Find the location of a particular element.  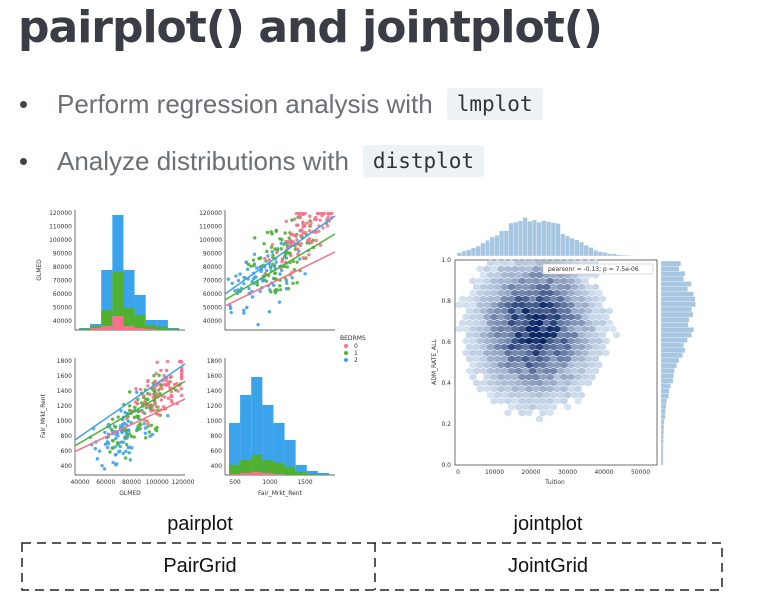

legend-swatch is located at coordinates (346, 346).